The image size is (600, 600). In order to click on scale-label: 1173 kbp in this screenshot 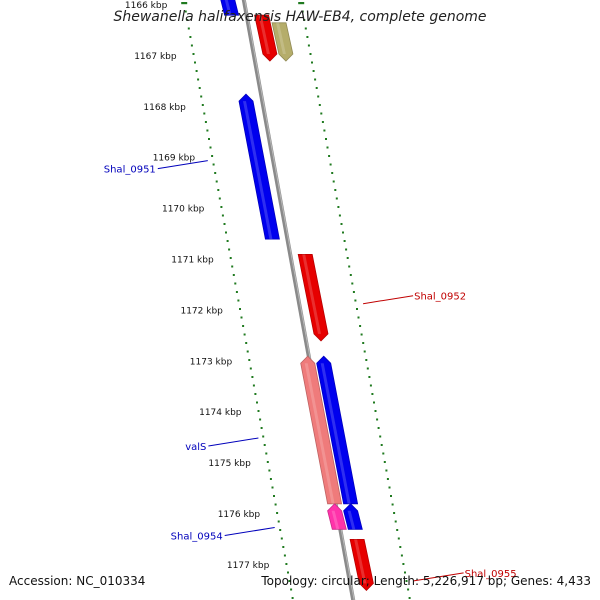, I will do `click(211, 362)`.